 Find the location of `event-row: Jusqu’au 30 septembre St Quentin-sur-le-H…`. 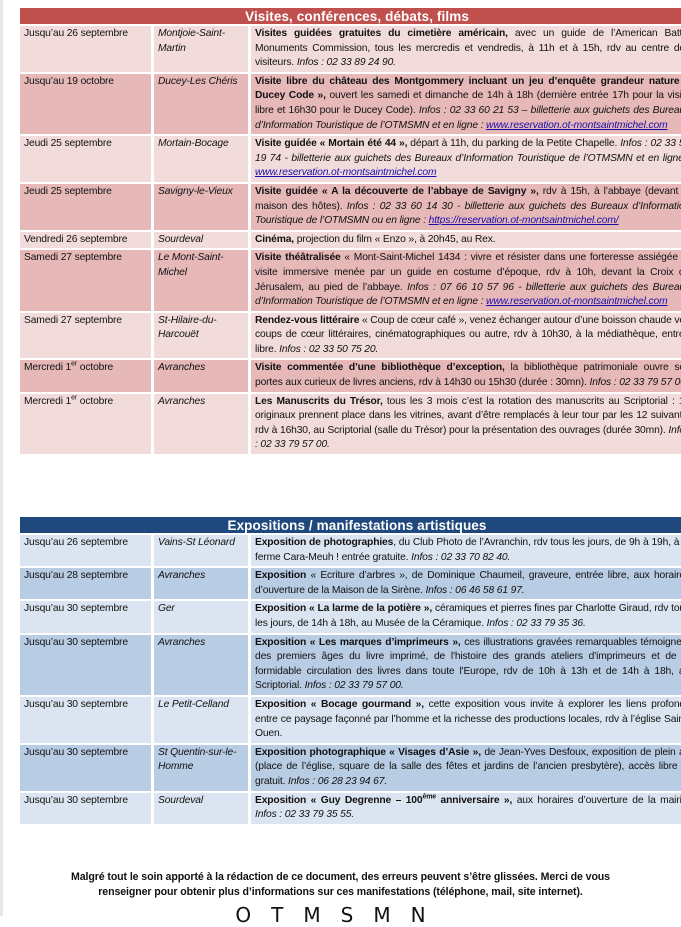

event-row: Jusqu’au 30 septembre St Quentin-sur-le-H… is located at coordinates (350, 767).